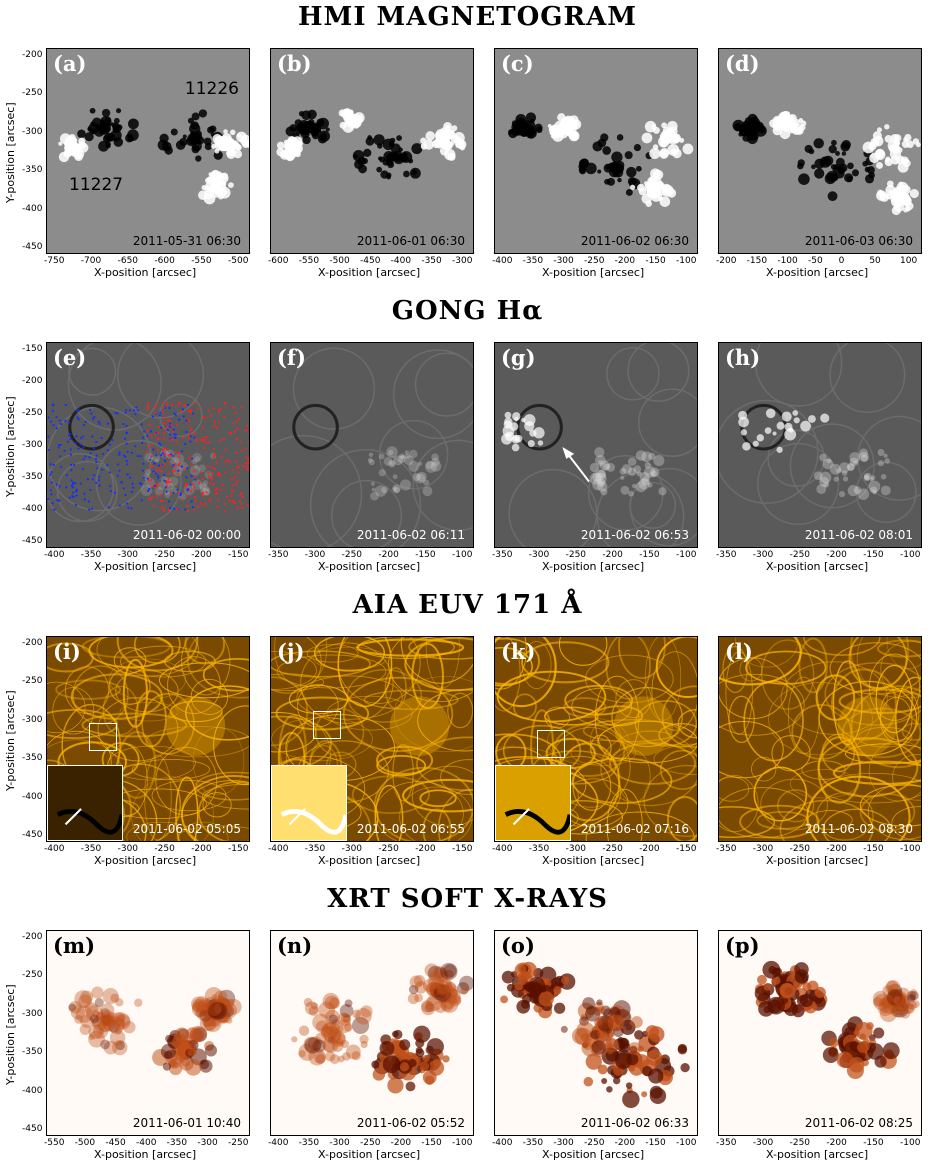  Describe the element at coordinates (278, 261) in the screenshot. I see `x-tick-label: -600` at that location.